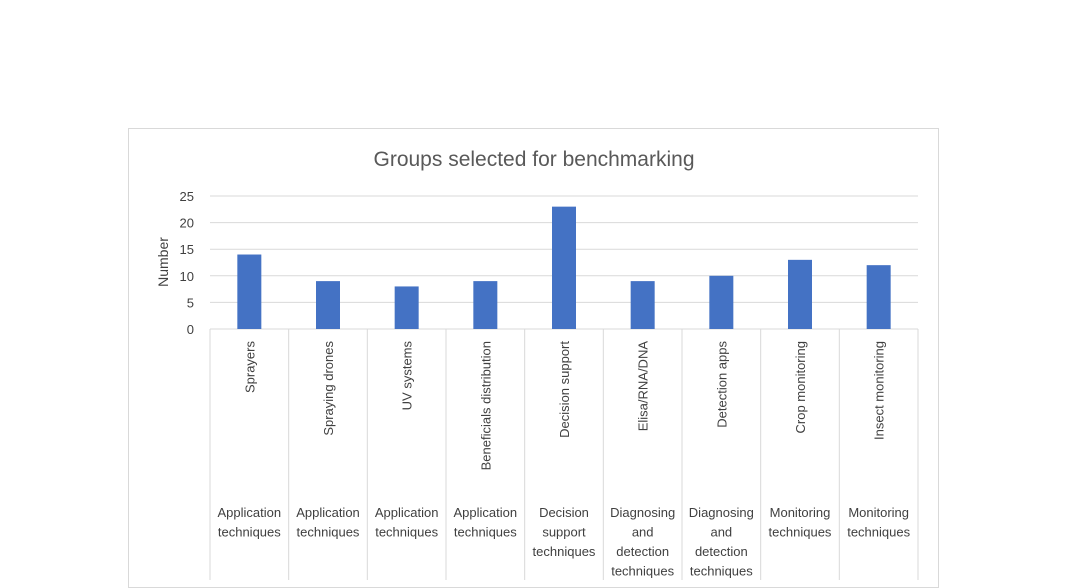  Describe the element at coordinates (485, 405) in the screenshot. I see `x-category-label: Beneficials distribution` at that location.